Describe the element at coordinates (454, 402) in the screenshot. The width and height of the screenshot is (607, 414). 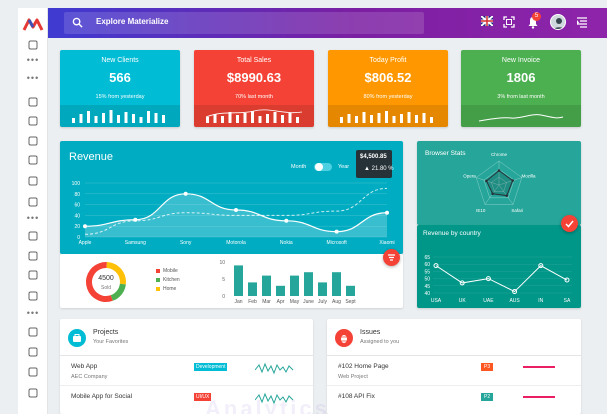
I see `issue-row: #108 API Fix P2` at that location.